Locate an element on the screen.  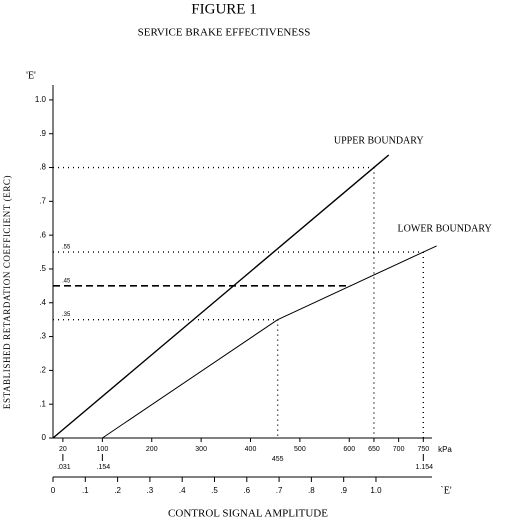
y-tick-label: 0 is located at coordinates (44, 437).